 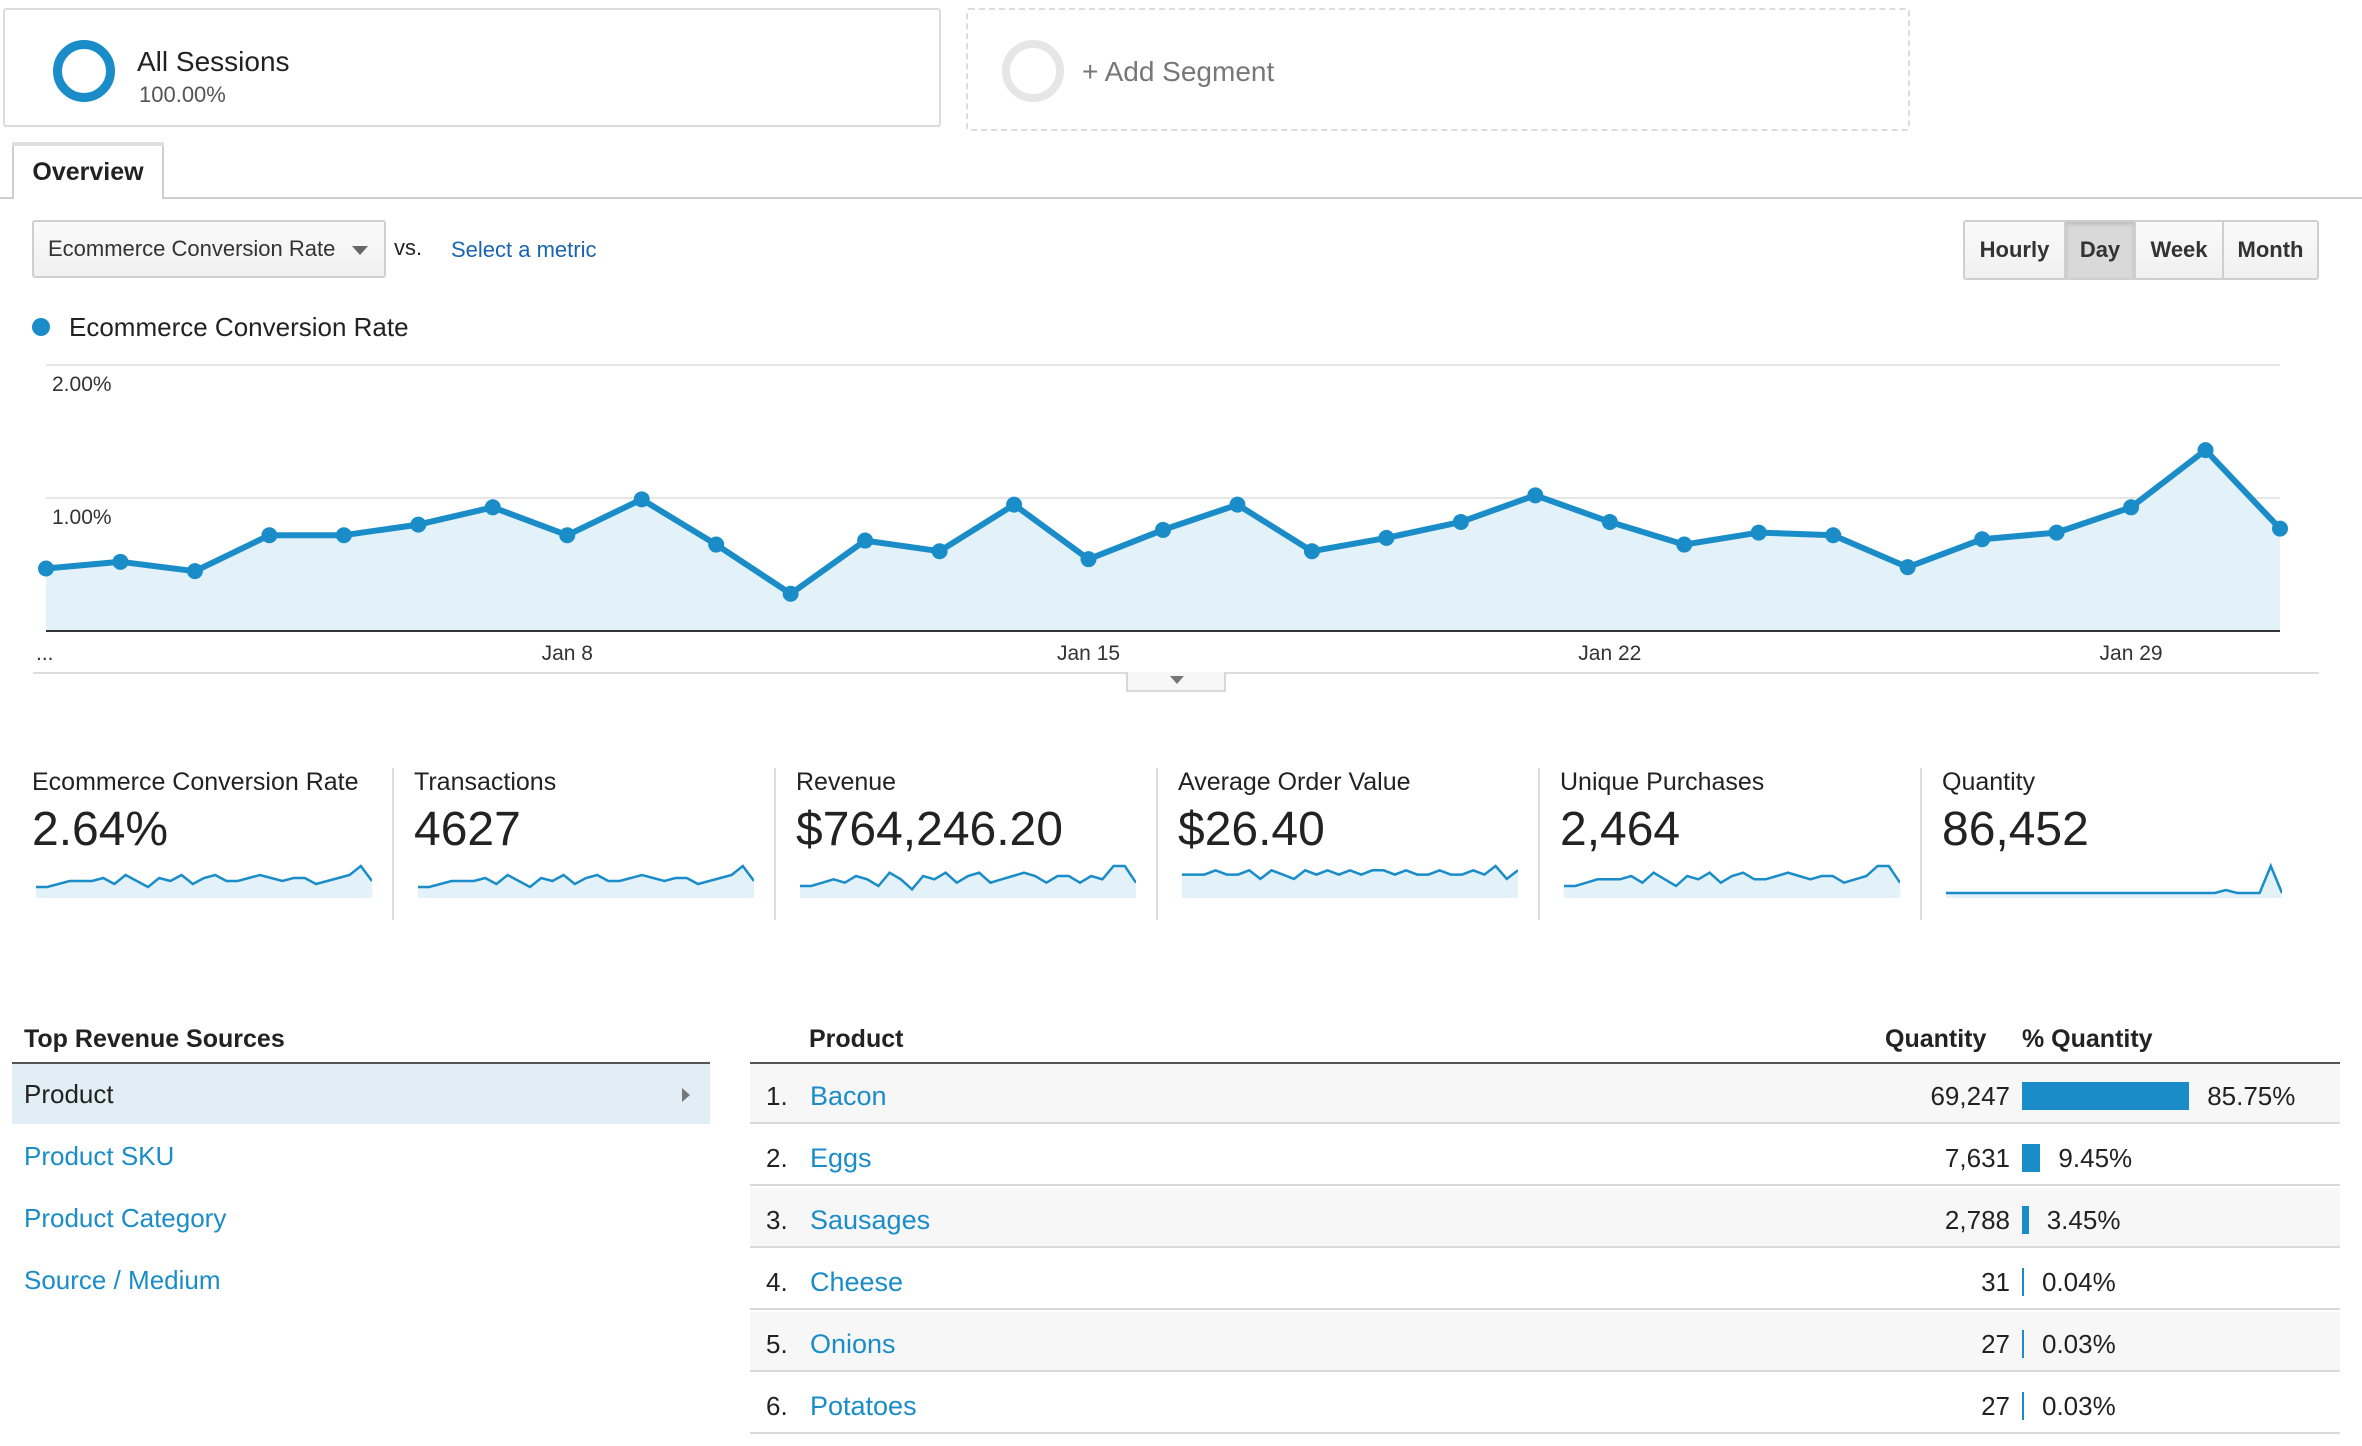 I want to click on row-quantity: 2,788, so click(x=1977, y=1220).